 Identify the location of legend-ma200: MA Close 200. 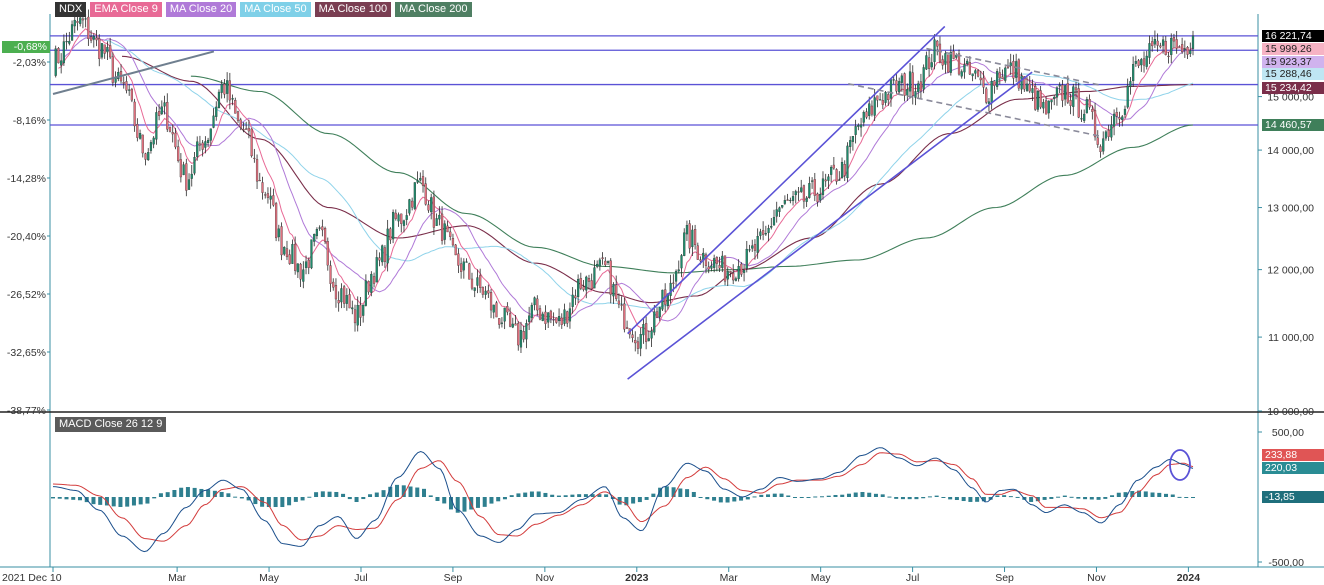
(433, 9).